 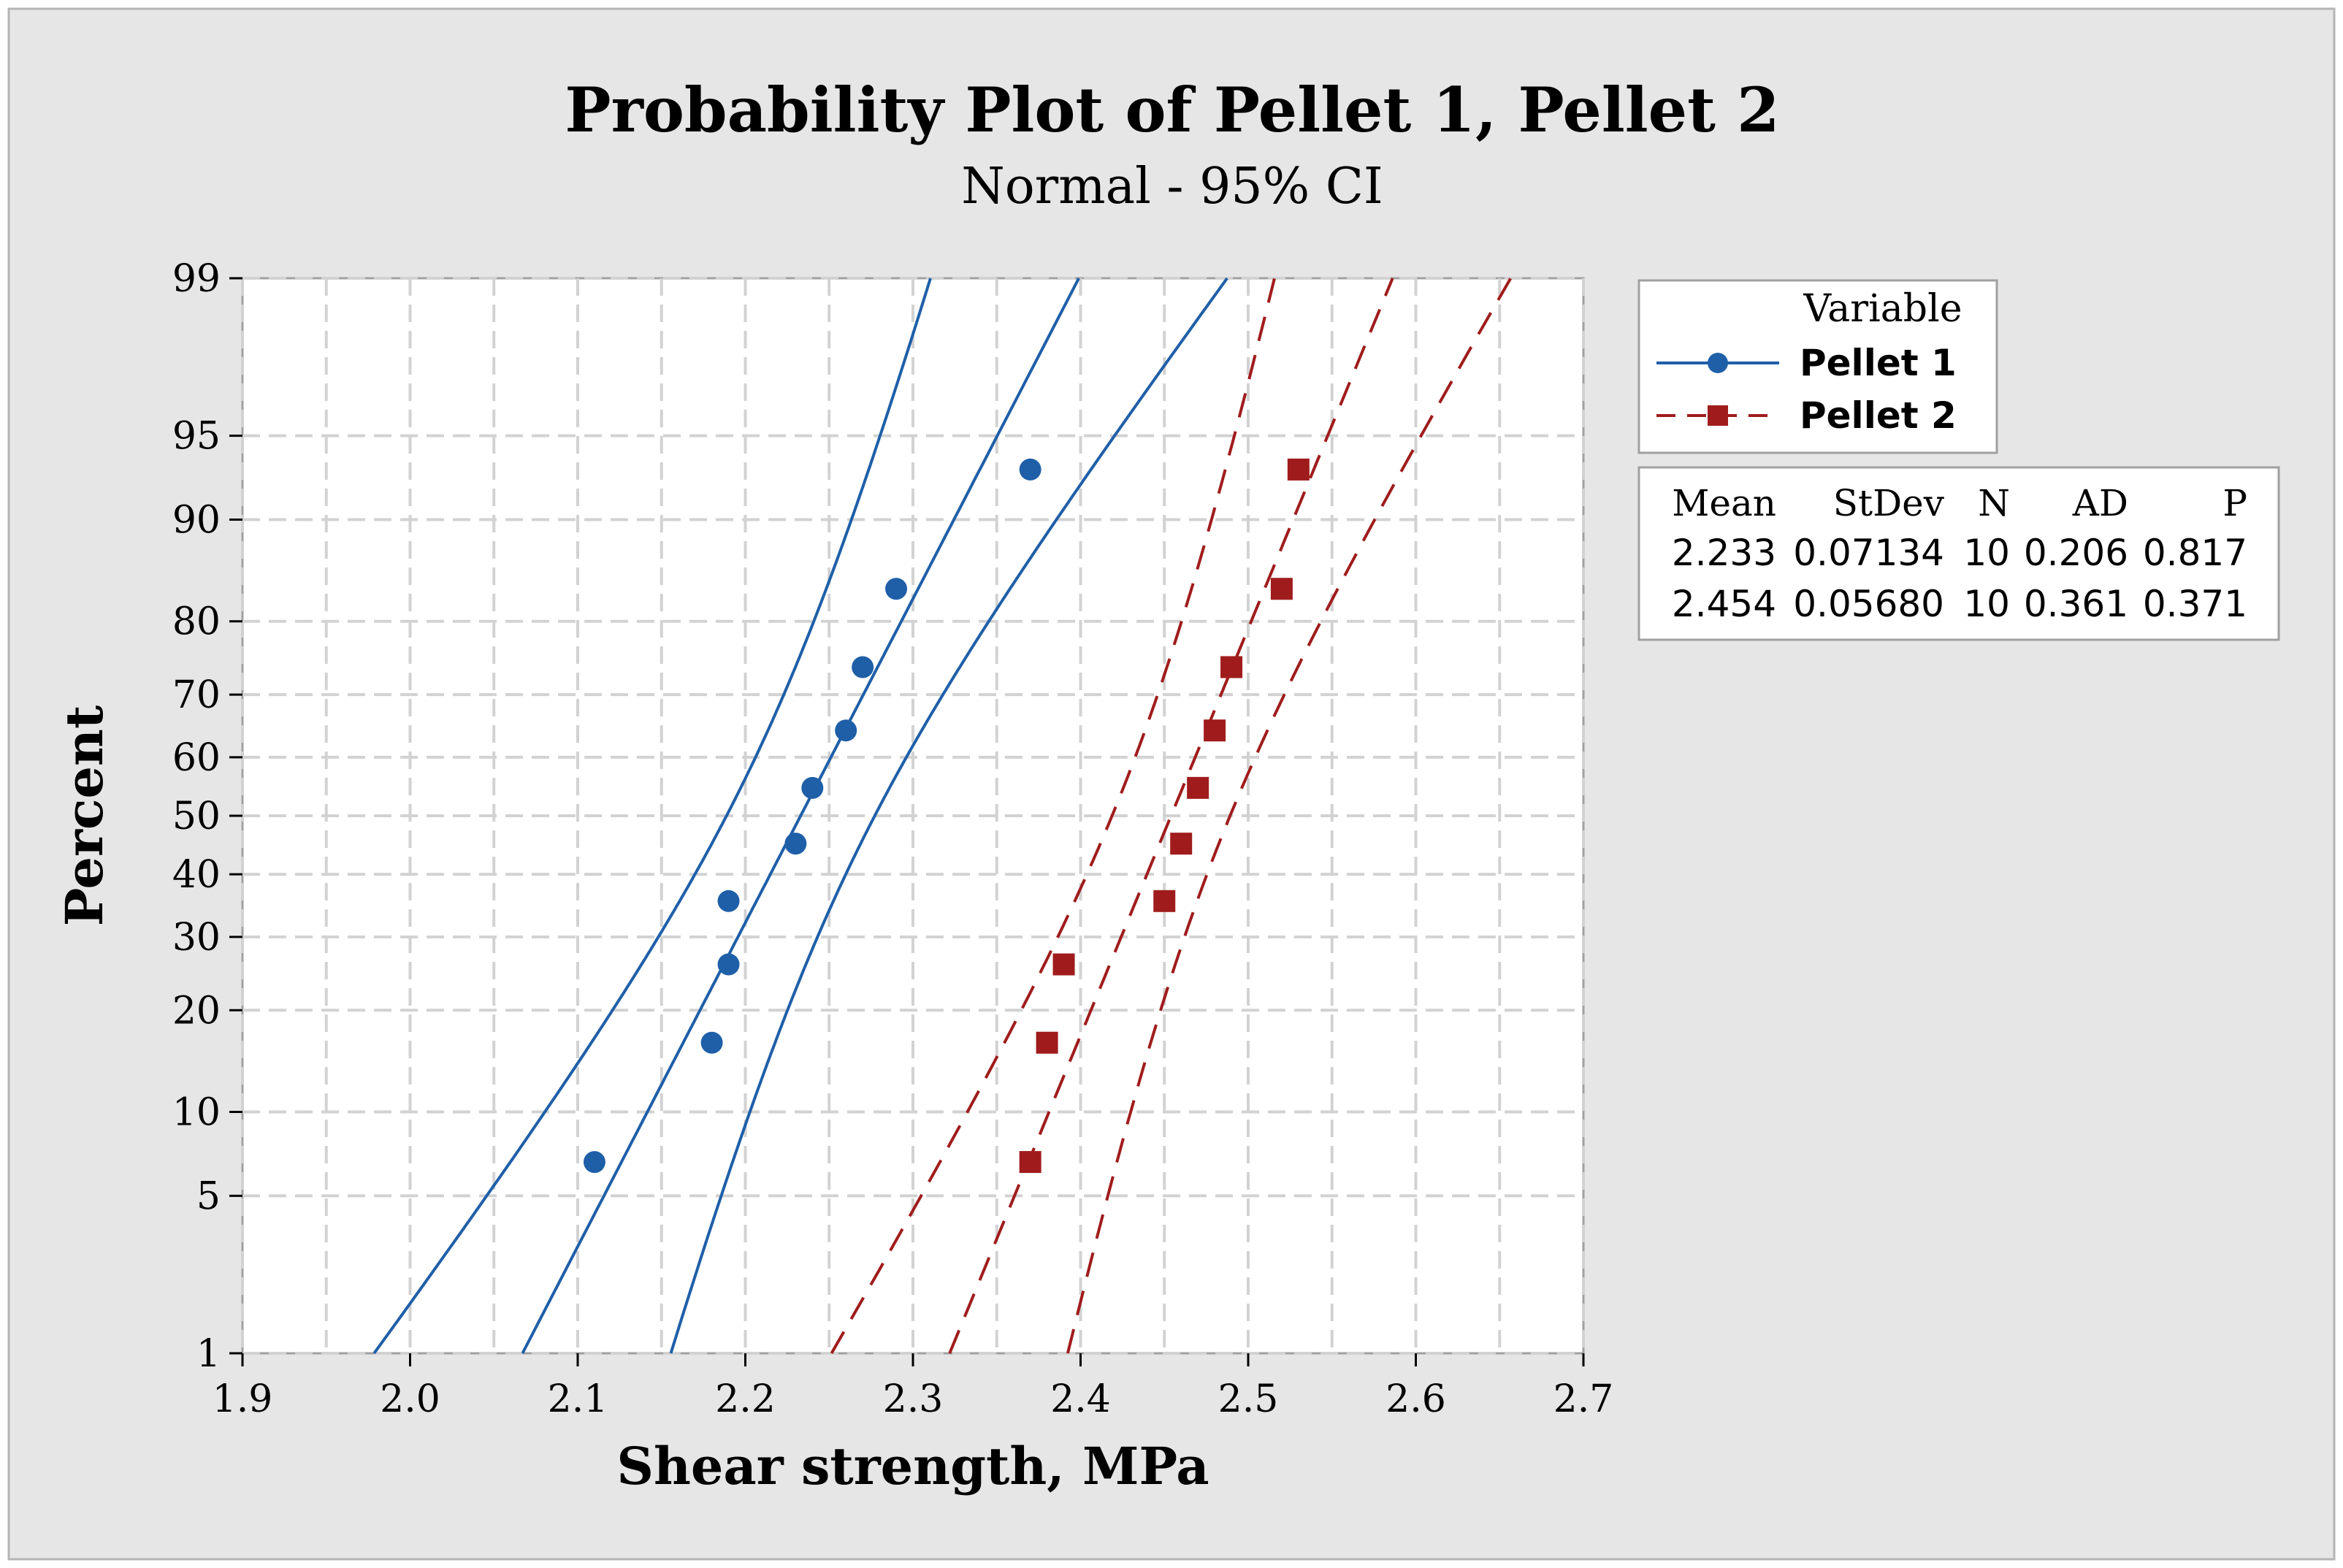 I want to click on pellet-2-ci-lower, so click(x=1053, y=816).